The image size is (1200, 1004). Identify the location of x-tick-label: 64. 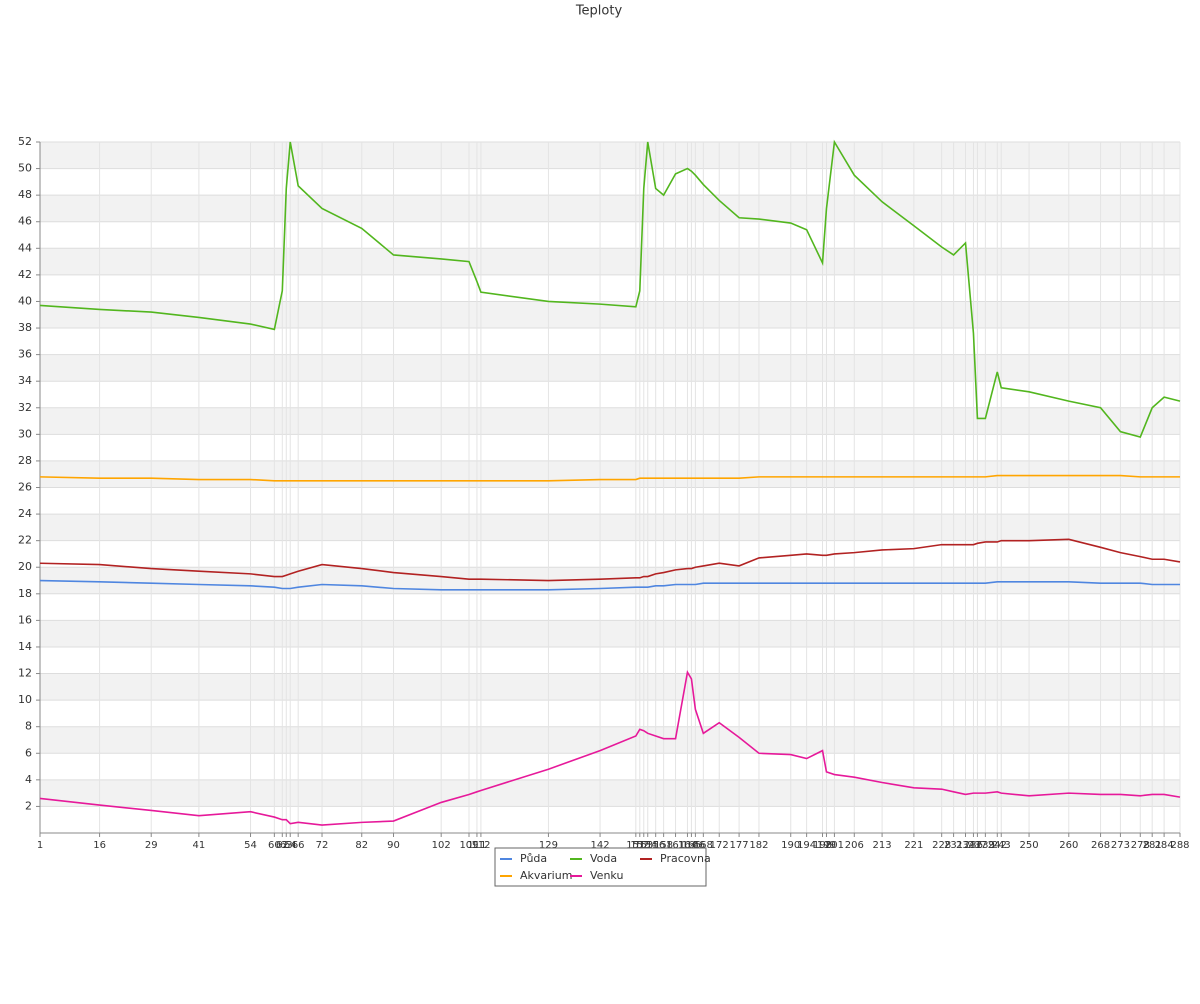
(290, 845).